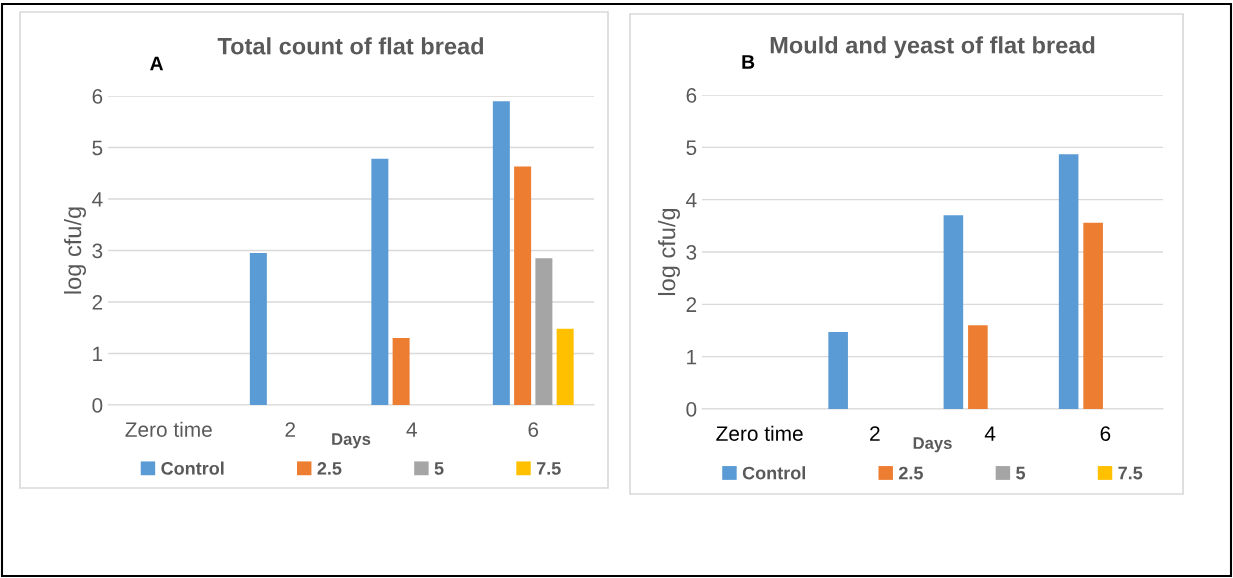  I want to click on chart-title: Total count of flat bread, so click(350, 46).